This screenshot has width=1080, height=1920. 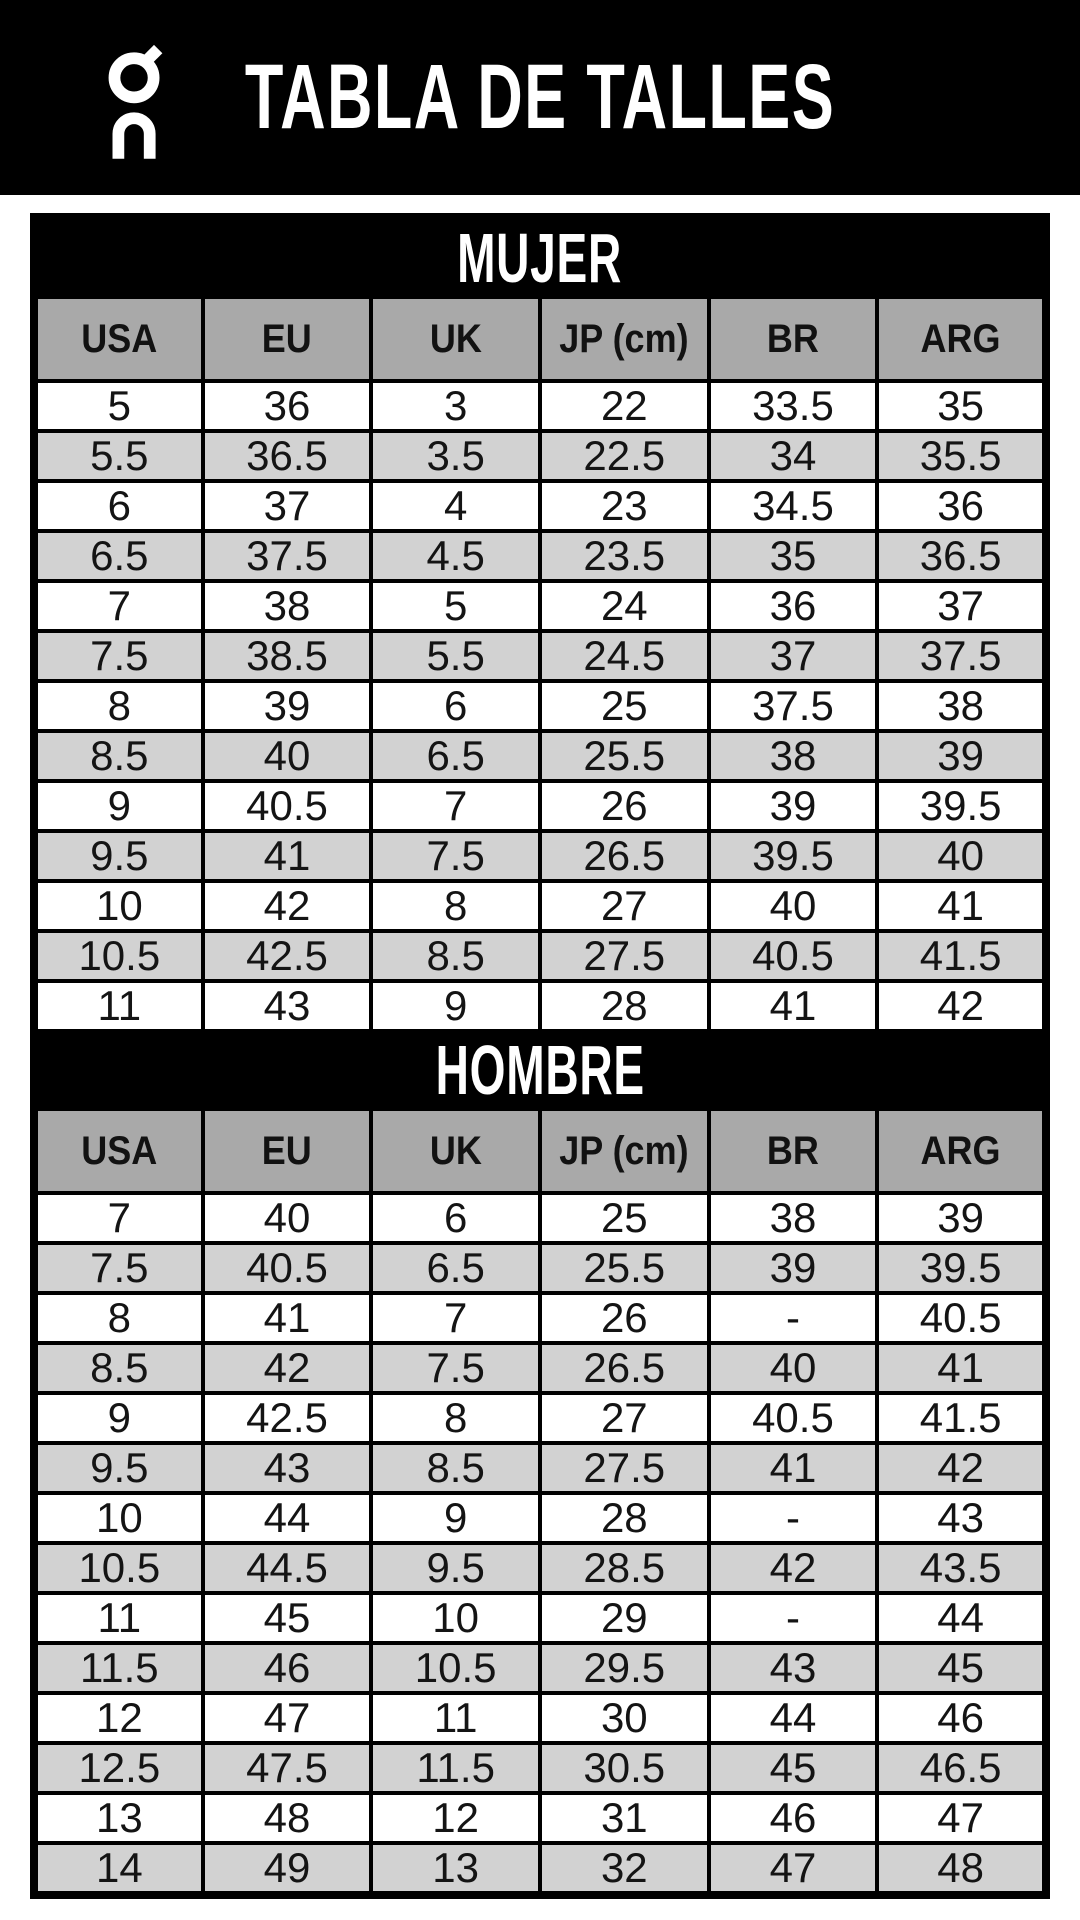 What do you see at coordinates (624, 556) in the screenshot?
I see `table-cell: 23.5` at bounding box center [624, 556].